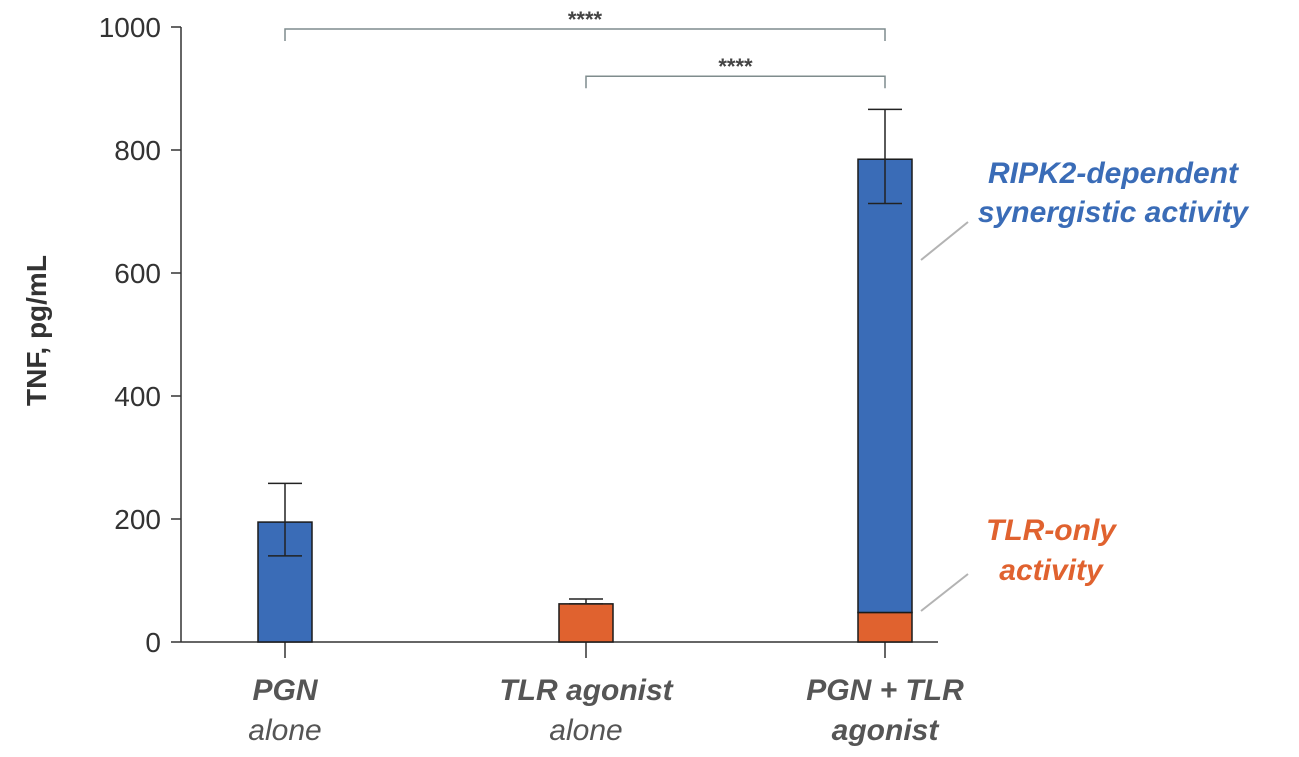 The height and width of the screenshot is (757, 1299). What do you see at coordinates (137, 396) in the screenshot?
I see `y-tick-label: 400` at bounding box center [137, 396].